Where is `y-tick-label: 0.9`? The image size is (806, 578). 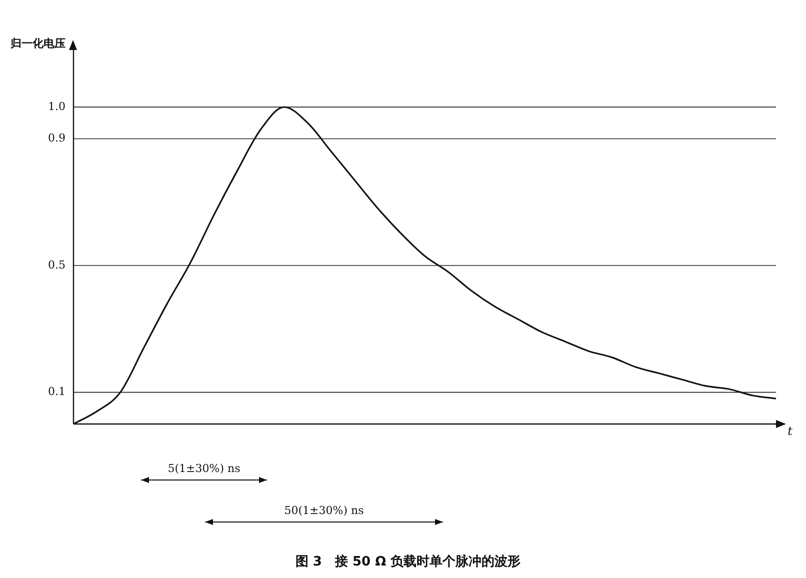 y-tick-label: 0.9 is located at coordinates (57, 138).